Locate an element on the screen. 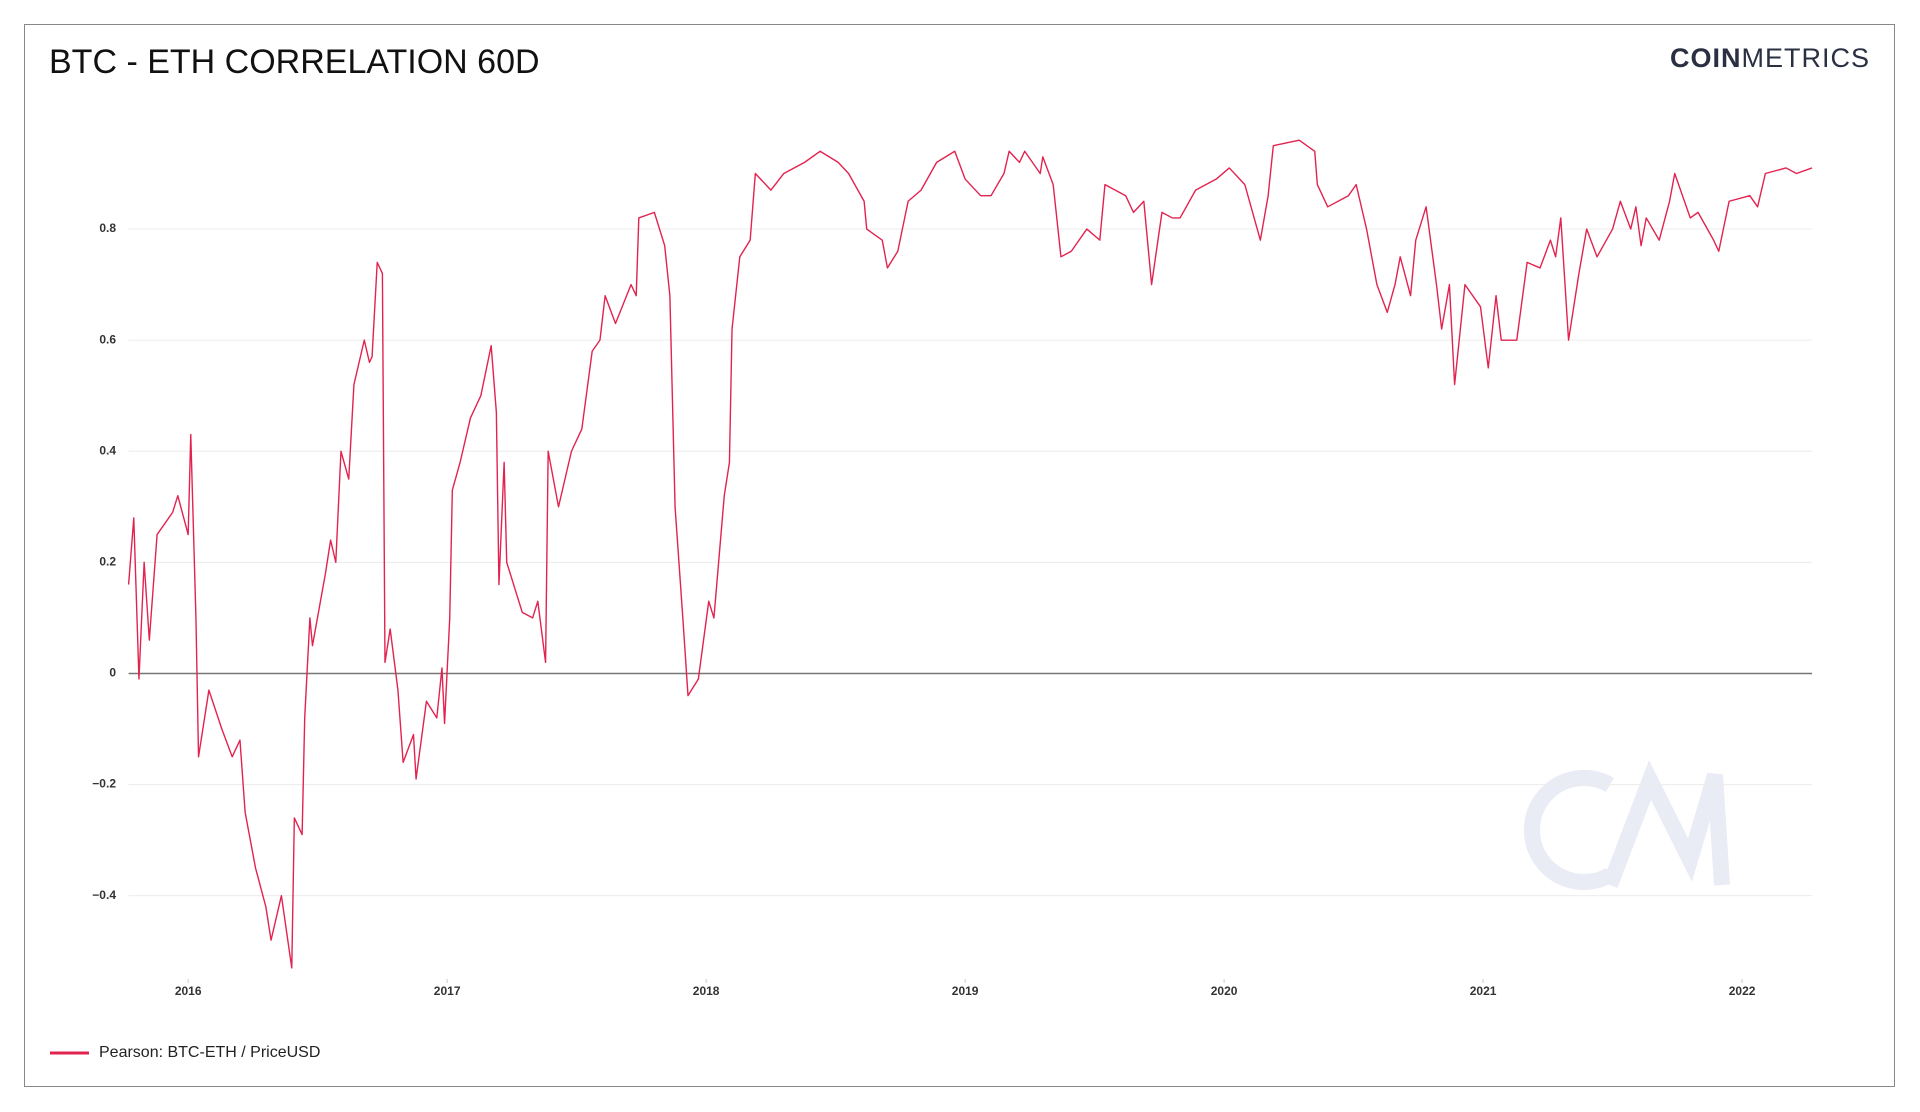 The image size is (1920, 1112). x-tick-label: 2017 is located at coordinates (447, 991).